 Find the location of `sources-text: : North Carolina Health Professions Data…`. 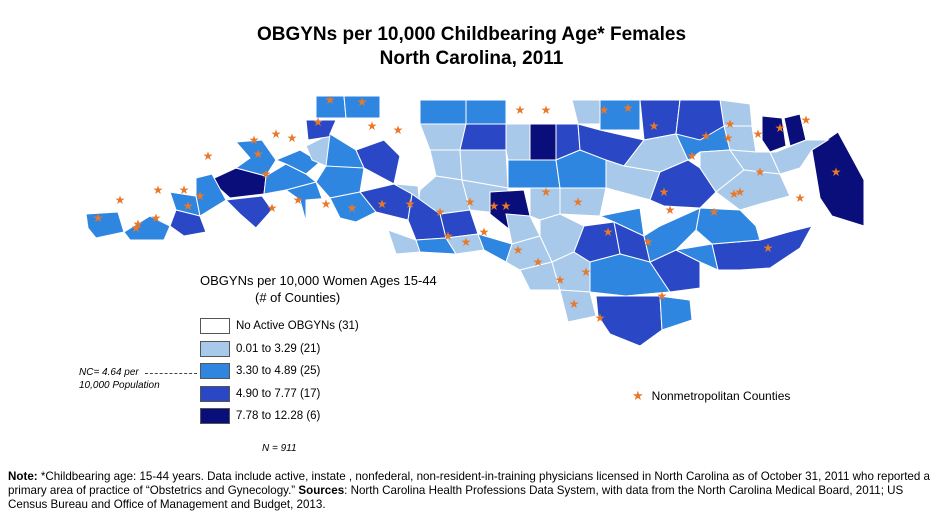

sources-text: : North Carolina Health Professions Data… is located at coordinates (456, 497).